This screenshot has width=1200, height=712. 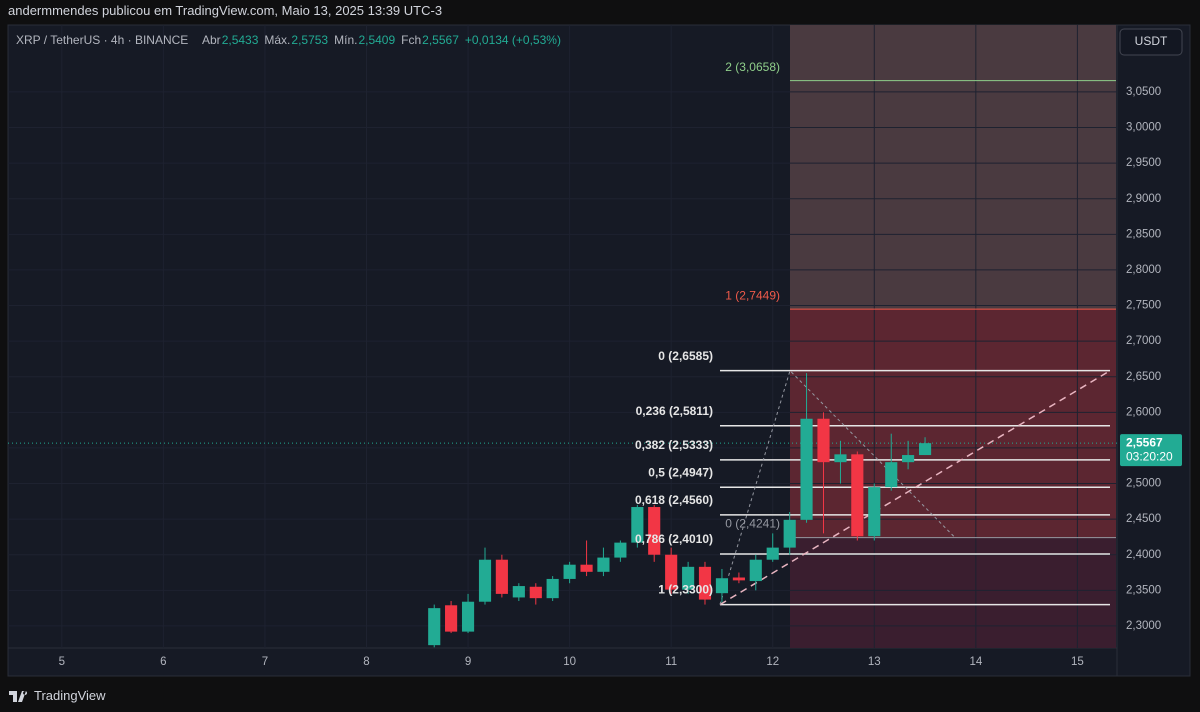 What do you see at coordinates (674, 445) in the screenshot?
I see `fib-label: 0,382 (2,5333)` at bounding box center [674, 445].